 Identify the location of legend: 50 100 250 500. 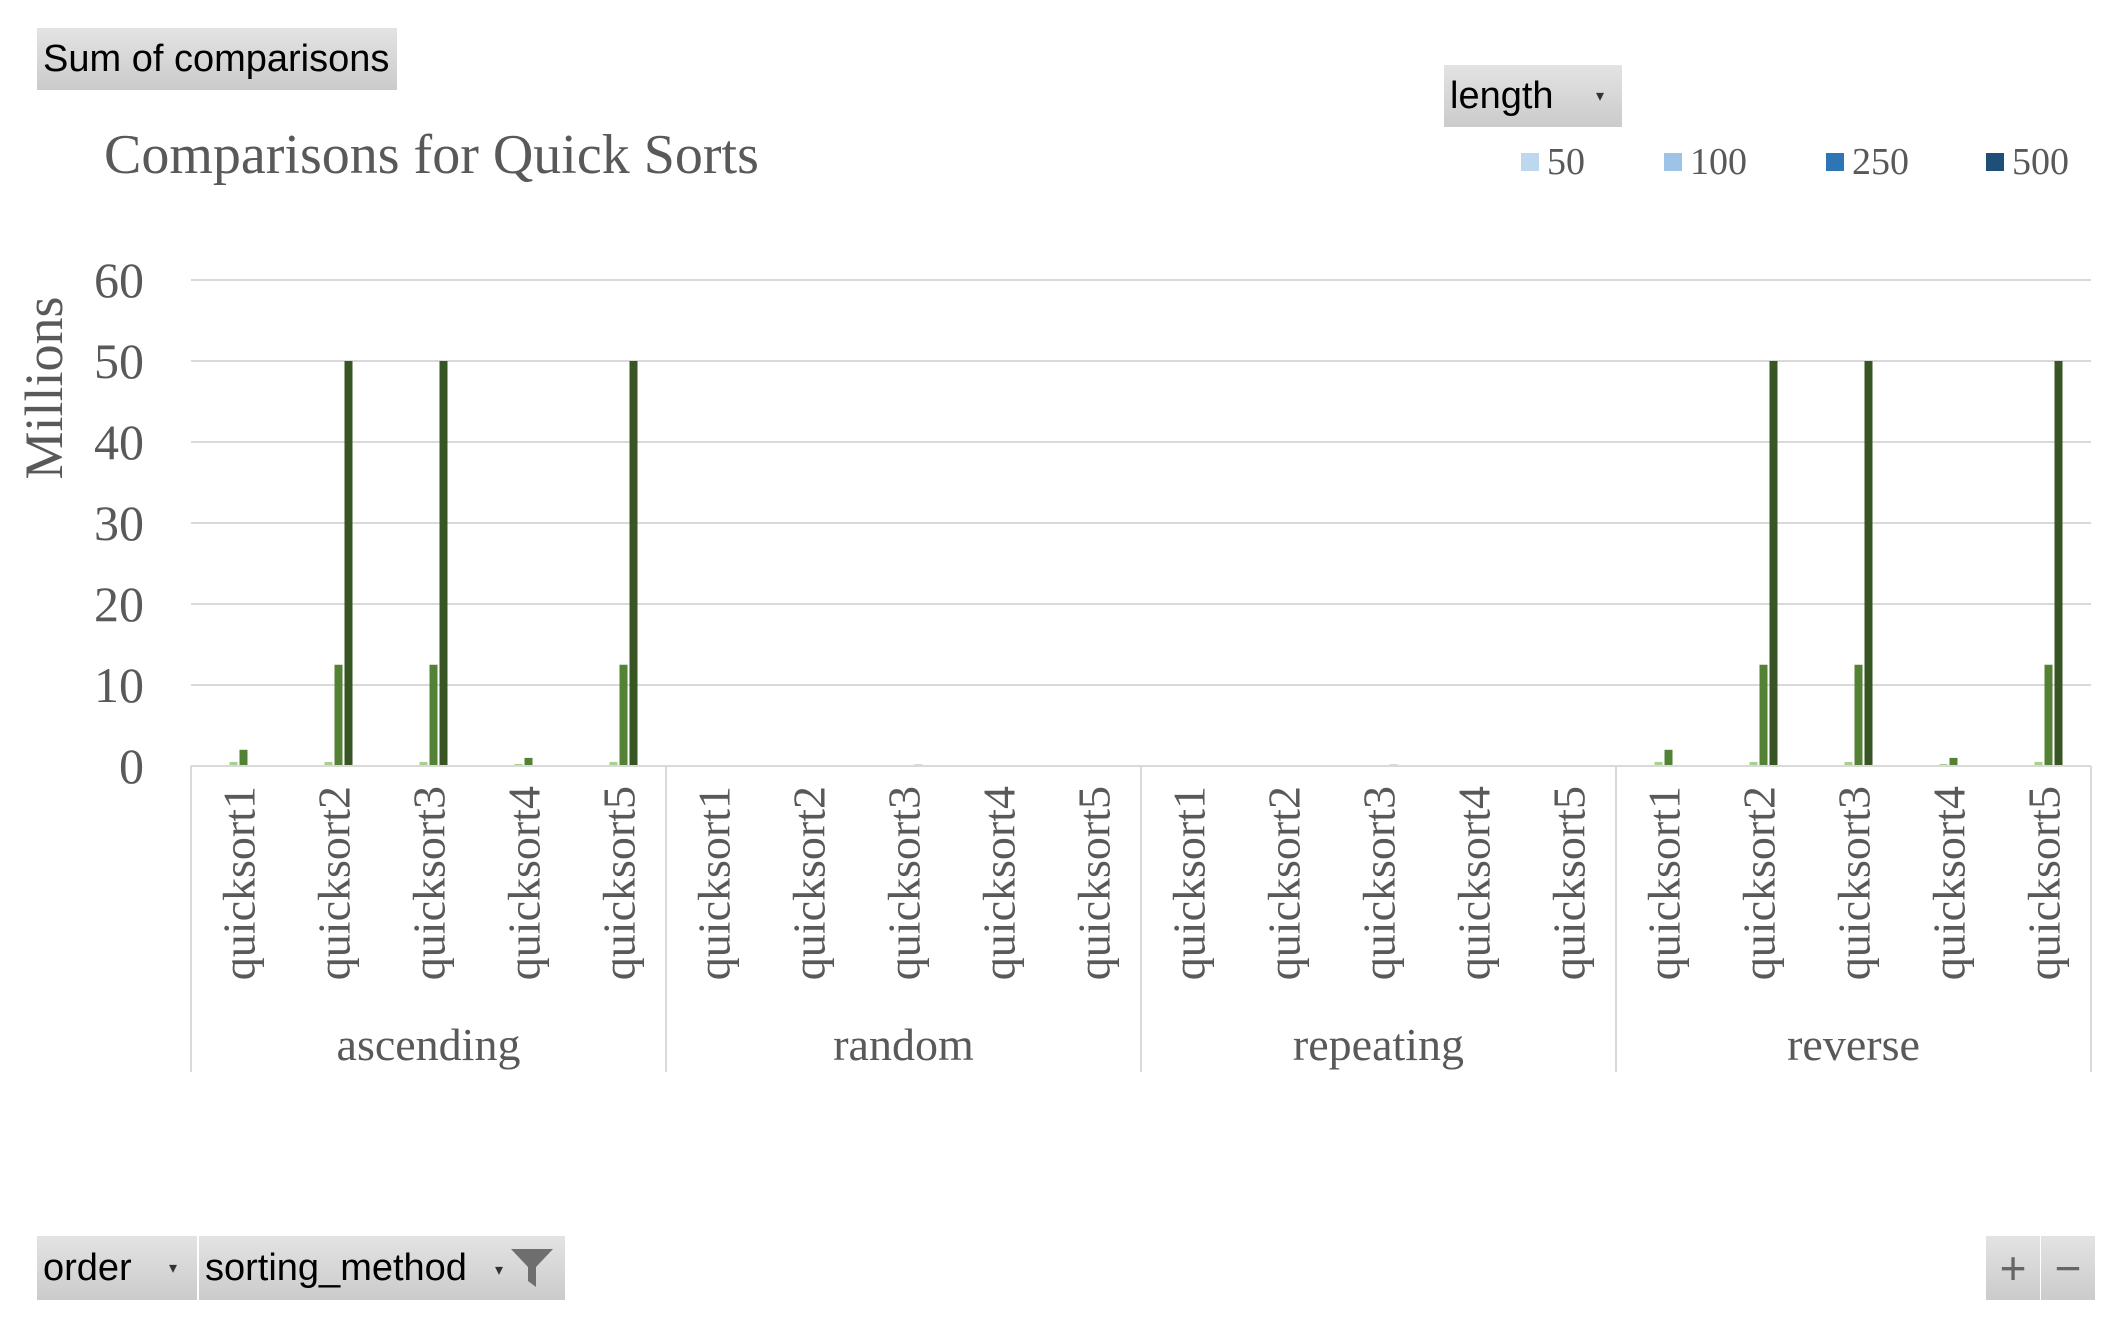
(1795, 162).